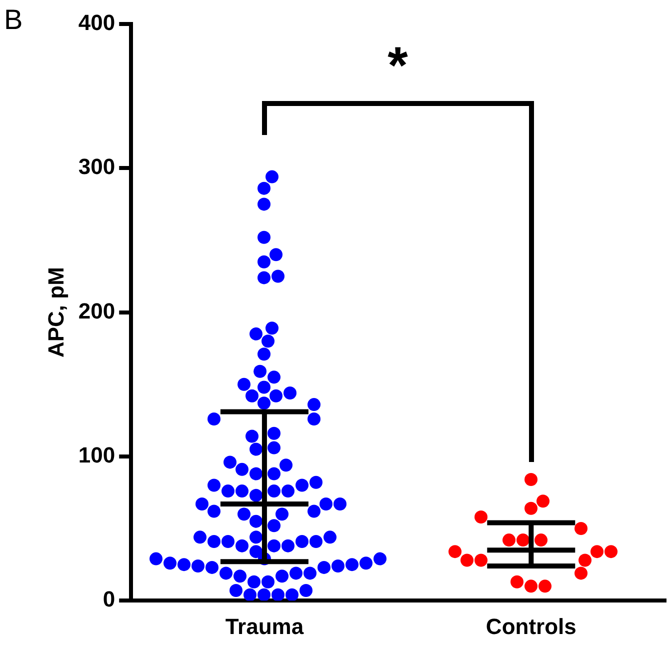  Describe the element at coordinates (55, 312) in the screenshot. I see `y-axis-title: APC, pM` at that location.